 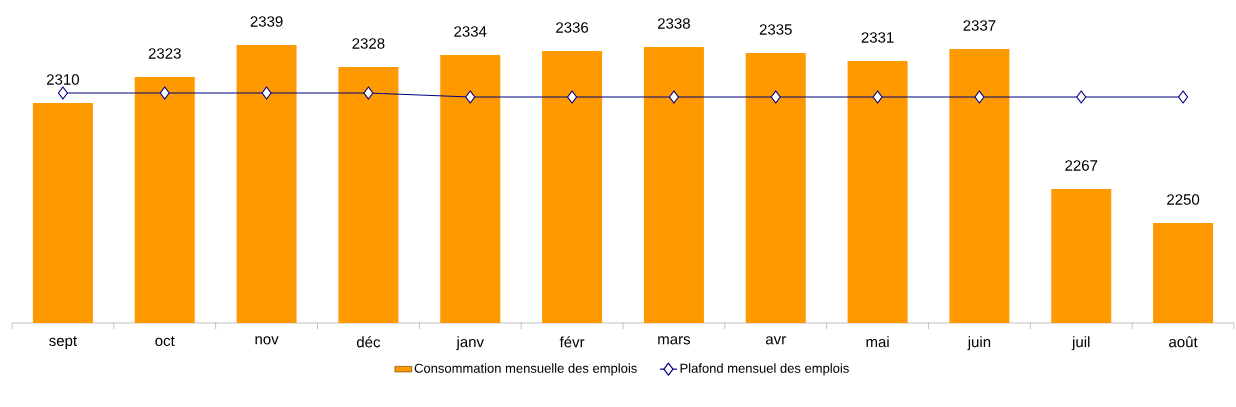 I want to click on x-tick-label: juil, so click(x=1080, y=343).